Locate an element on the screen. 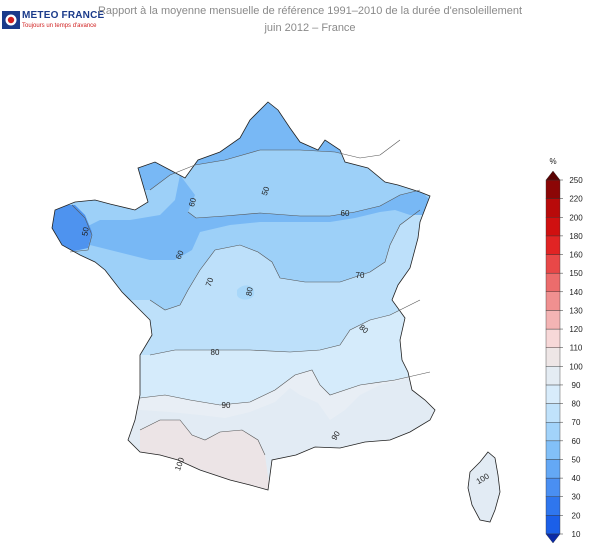  meteo-france-logo-icon is located at coordinates (11, 20).